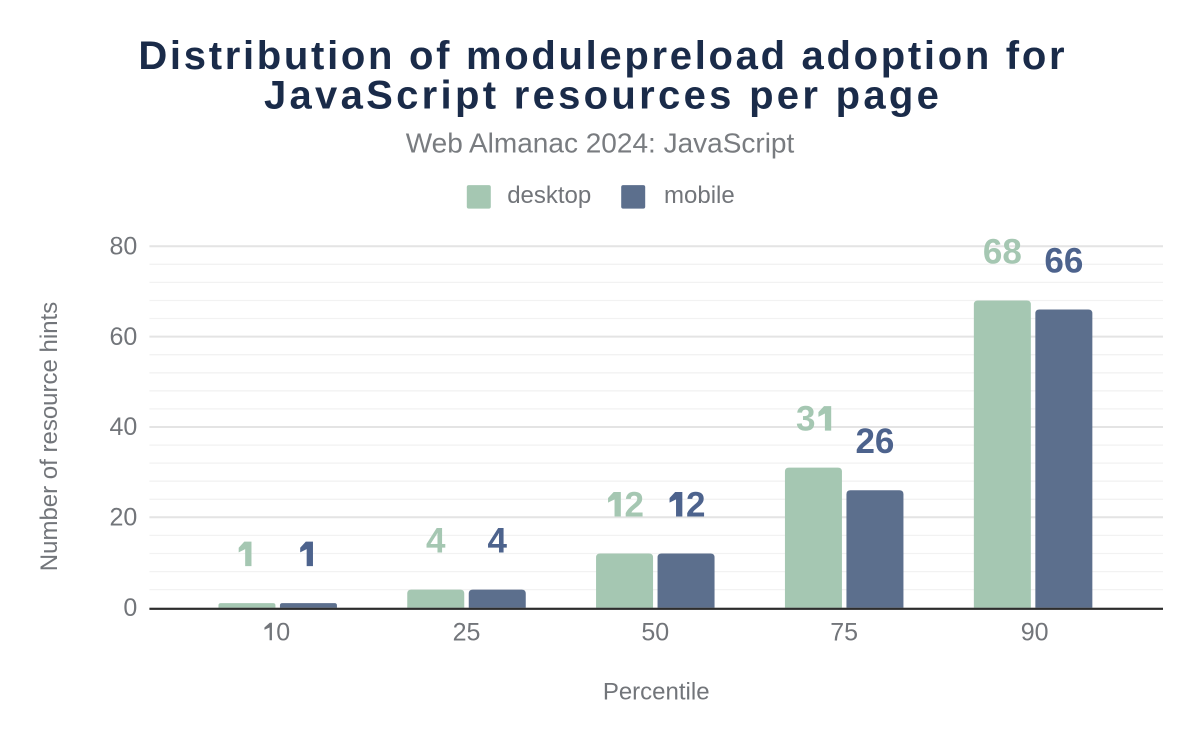  What do you see at coordinates (1035, 632) in the screenshot?
I see `svg-text: 90` at bounding box center [1035, 632].